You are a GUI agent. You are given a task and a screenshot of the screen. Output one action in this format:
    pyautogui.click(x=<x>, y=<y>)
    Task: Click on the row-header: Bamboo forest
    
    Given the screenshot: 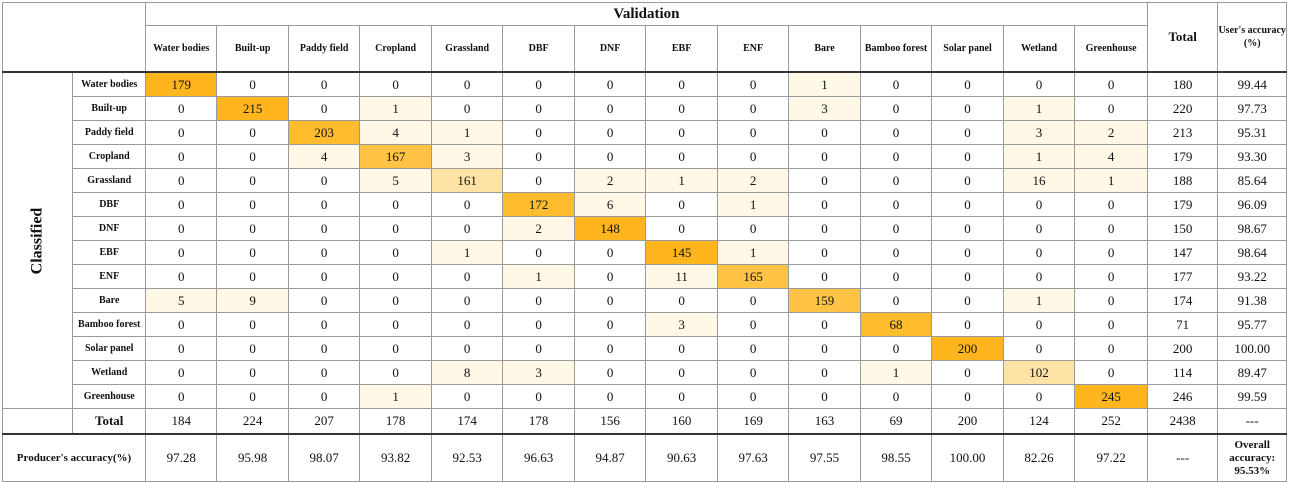 What is the action you would take?
    pyautogui.click(x=109, y=324)
    